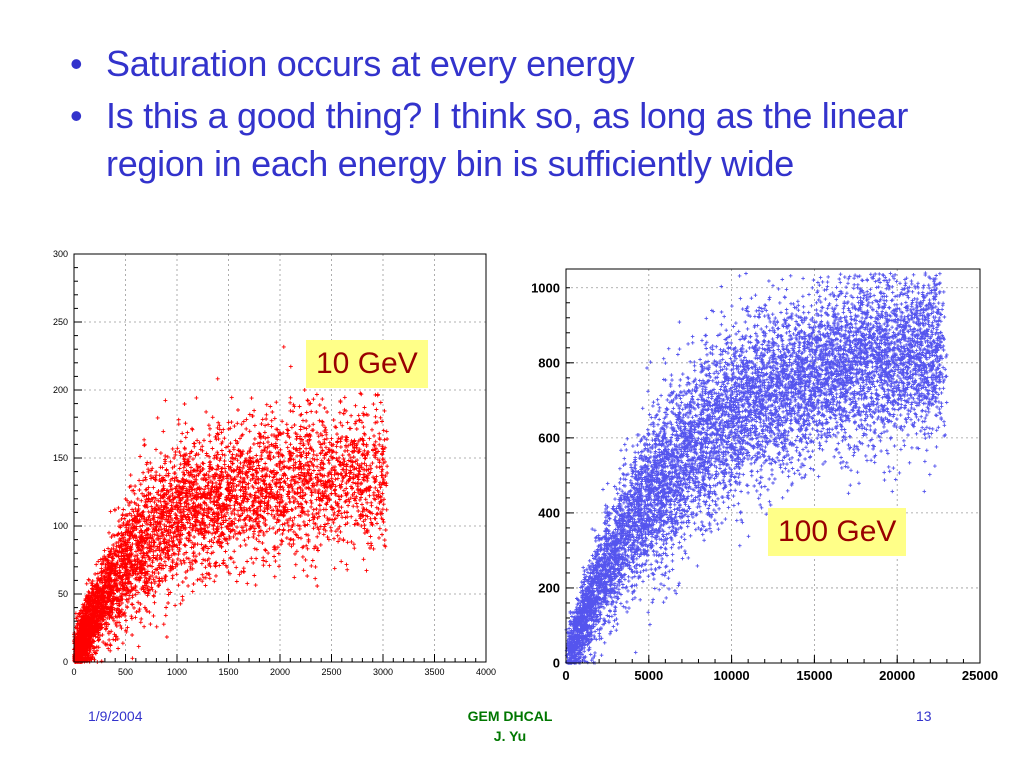 The height and width of the screenshot is (768, 1024). Describe the element at coordinates (331, 672) in the screenshot. I see `x-tick-label: 2500` at that location.